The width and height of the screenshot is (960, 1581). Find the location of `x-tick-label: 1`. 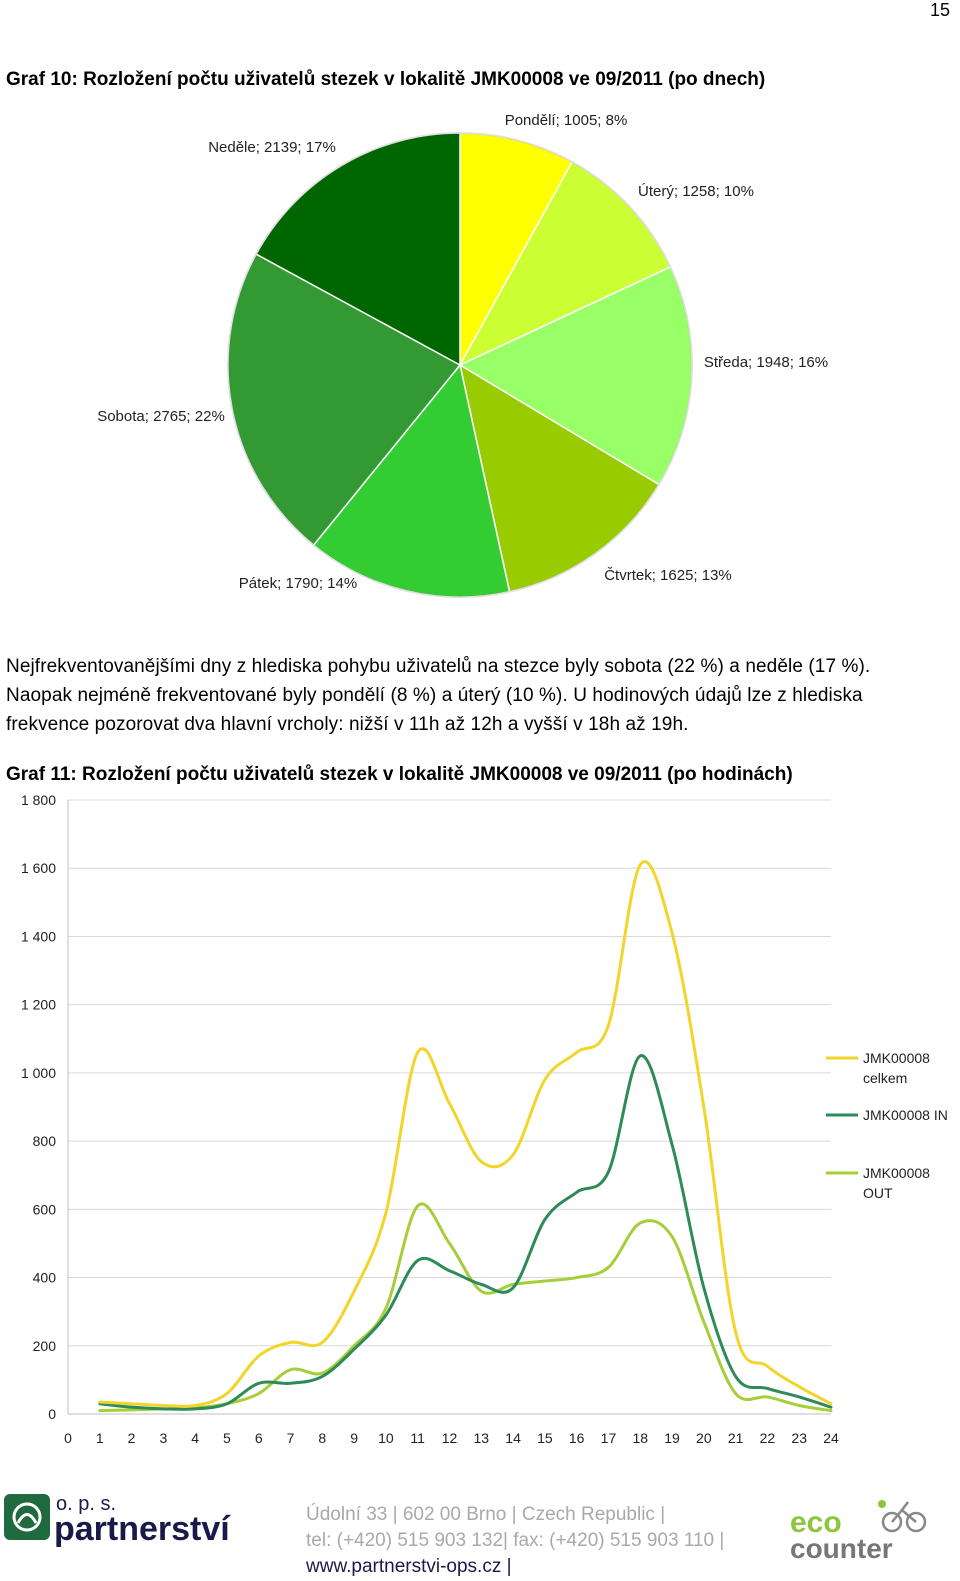

x-tick-label: 1 is located at coordinates (100, 1438).